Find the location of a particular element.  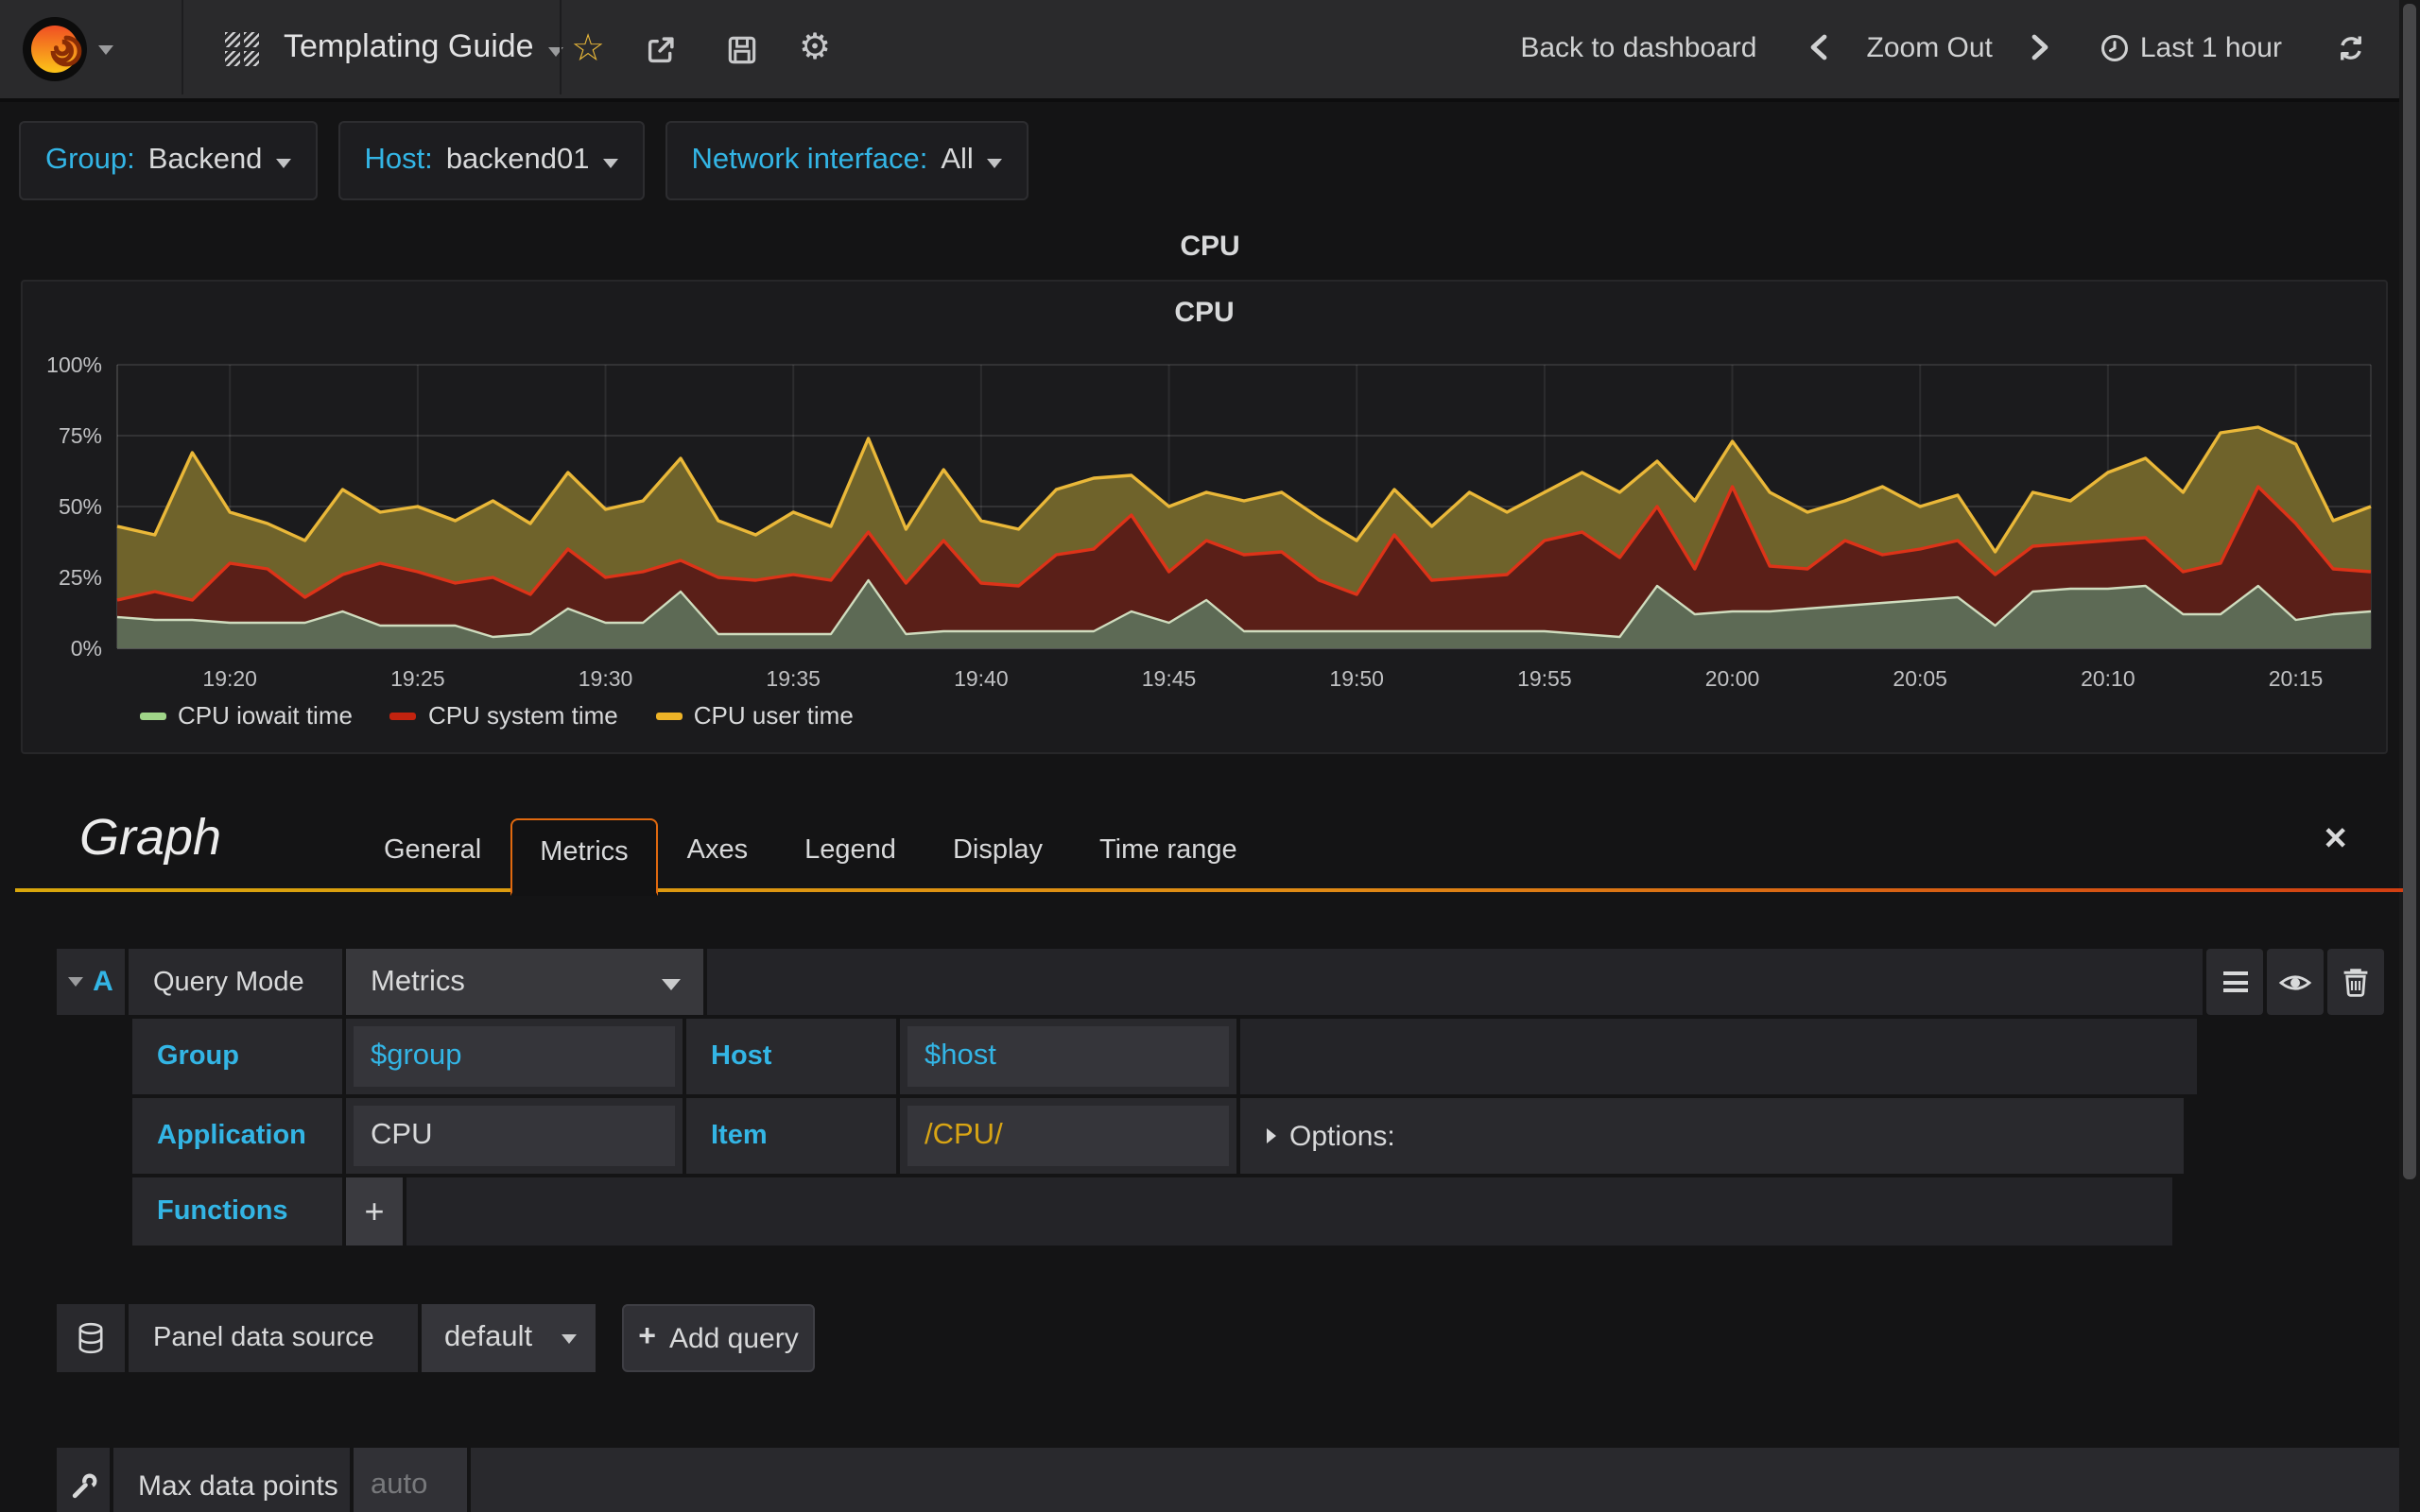

group-label: Group is located at coordinates (237, 1056).